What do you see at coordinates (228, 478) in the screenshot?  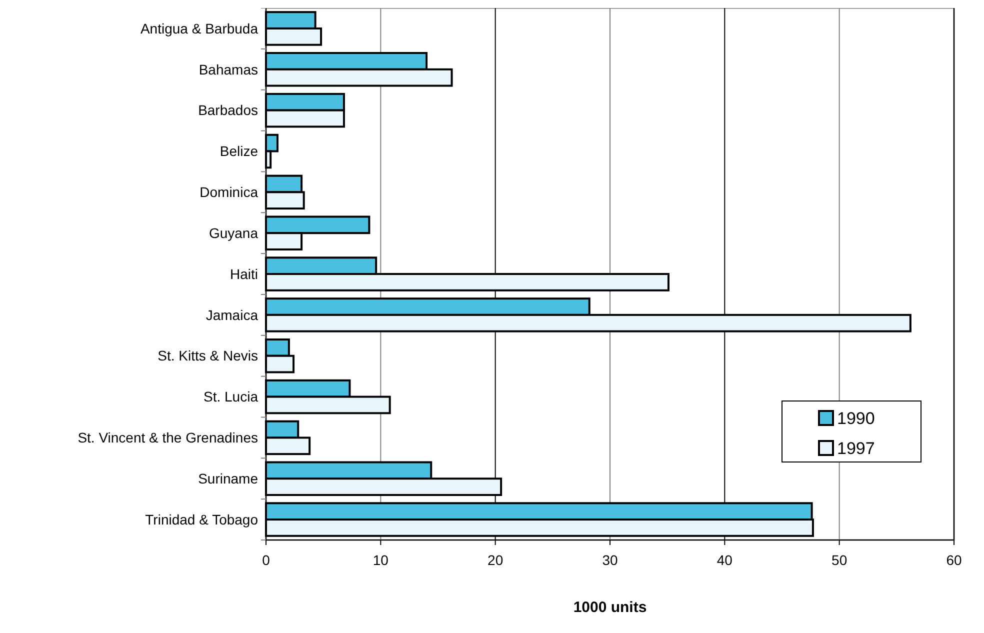 I see `y-tick-label: Suriname` at bounding box center [228, 478].